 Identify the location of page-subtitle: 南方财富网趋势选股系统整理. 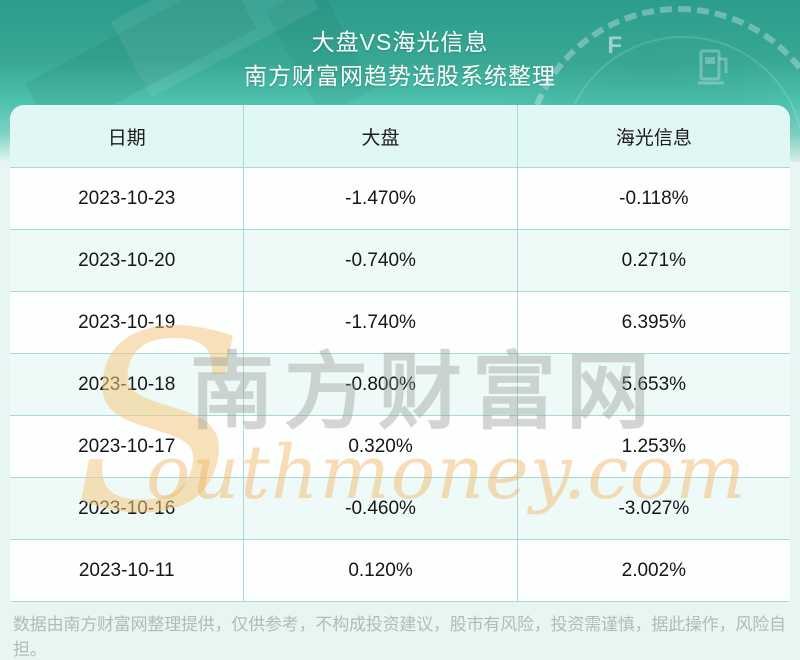
(400, 76).